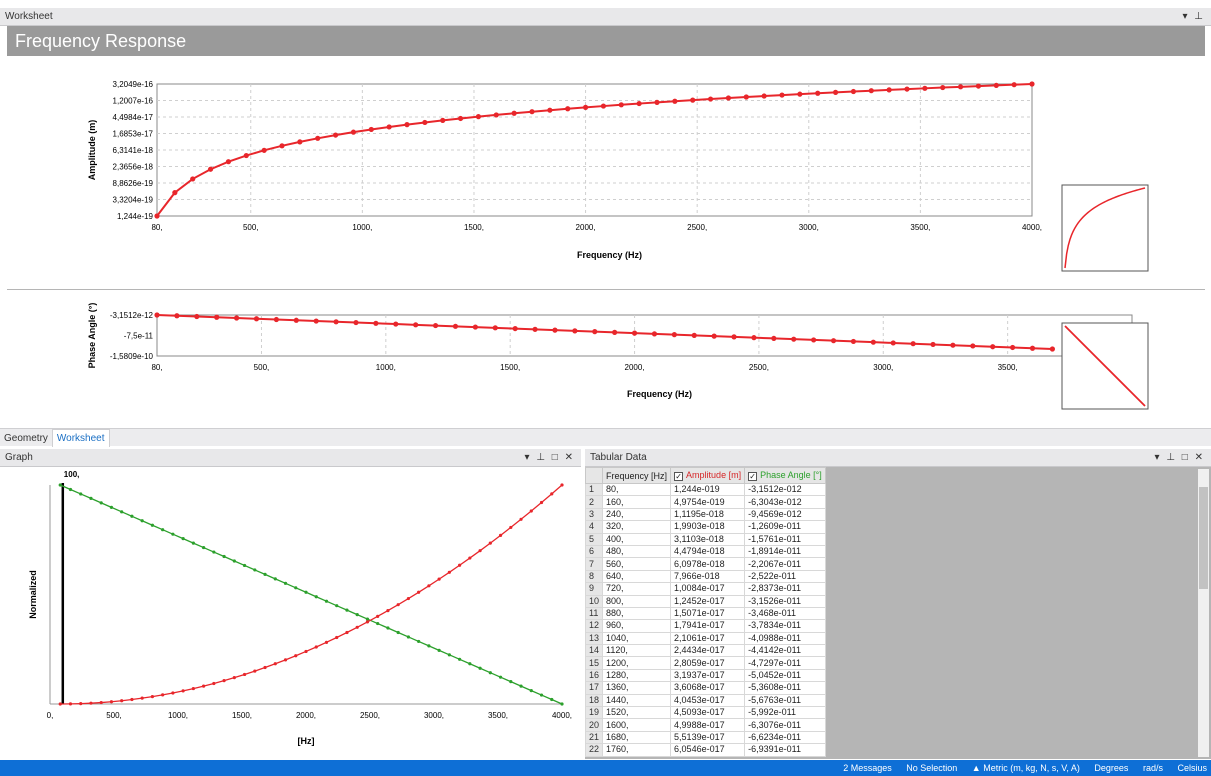 The width and height of the screenshot is (1211, 776). I want to click on amplitude-cell: 4,9988e-017, so click(708, 725).